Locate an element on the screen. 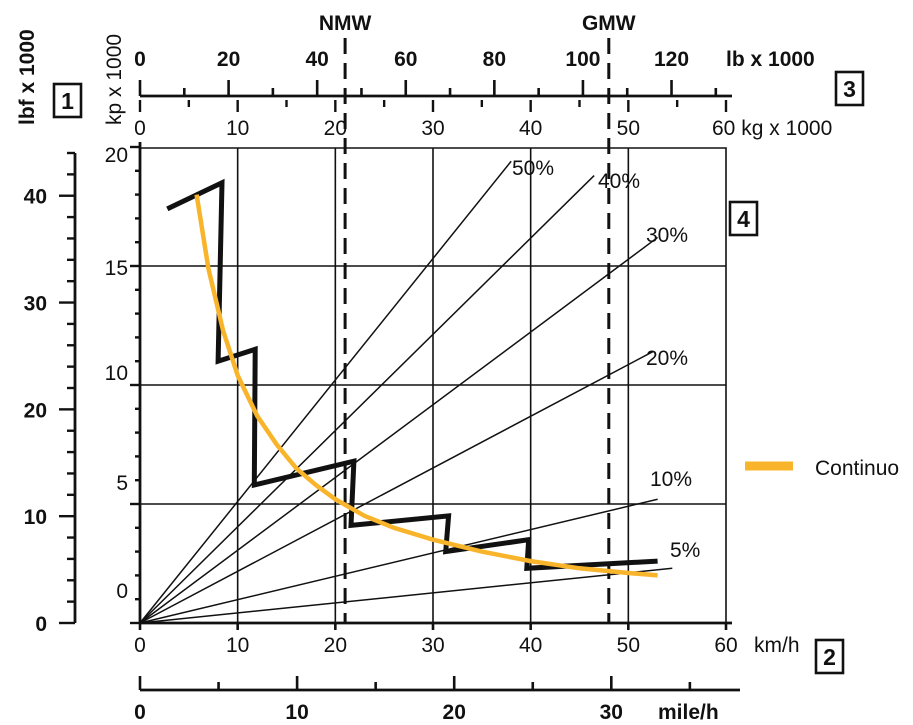 This screenshot has width=913, height=725. callout-label-1: 1 is located at coordinates (67, 101).